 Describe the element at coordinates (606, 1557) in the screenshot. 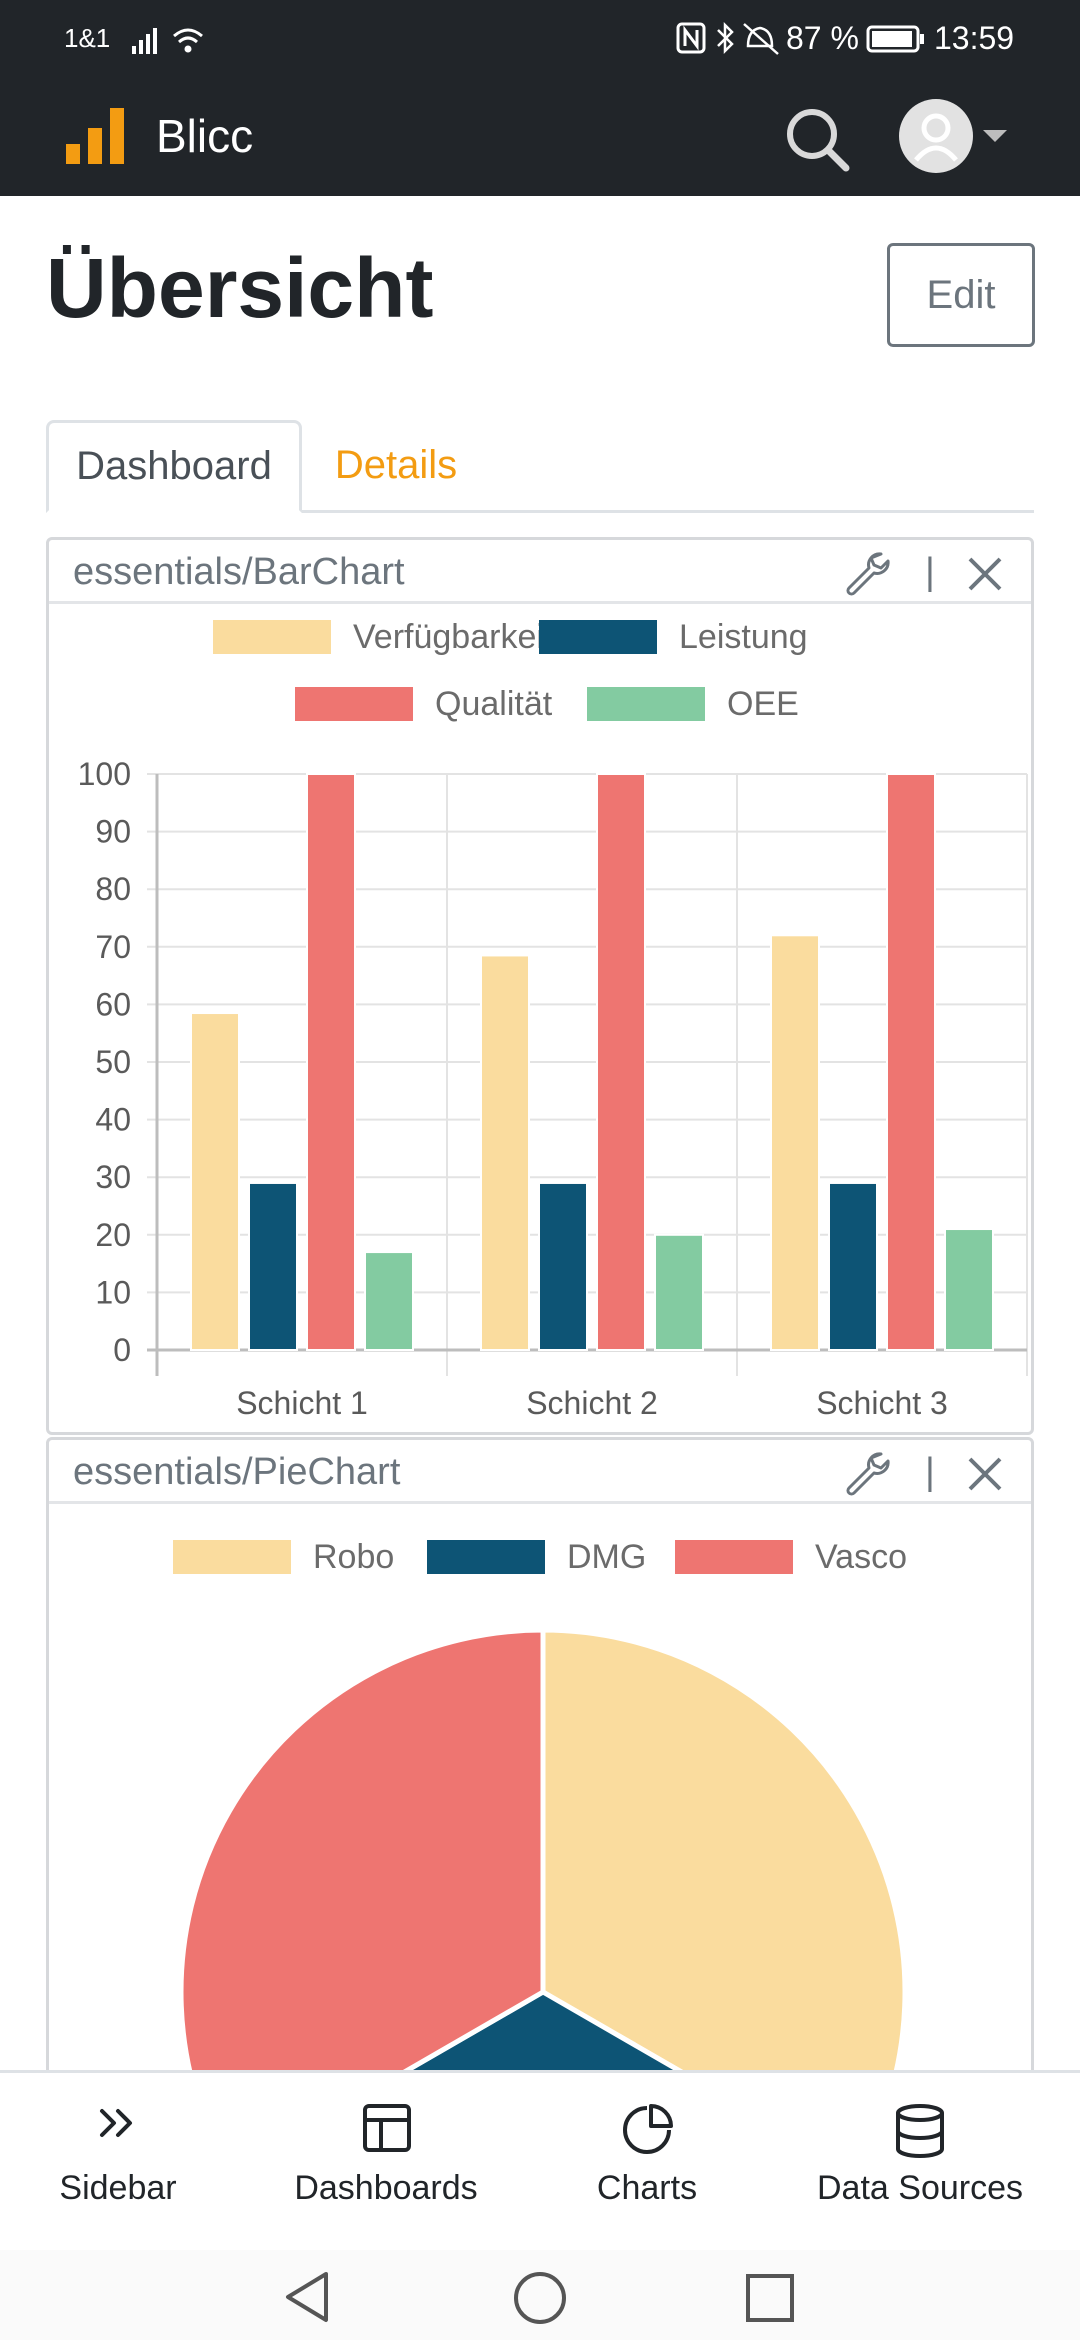

I see `legend-label: DMG` at that location.